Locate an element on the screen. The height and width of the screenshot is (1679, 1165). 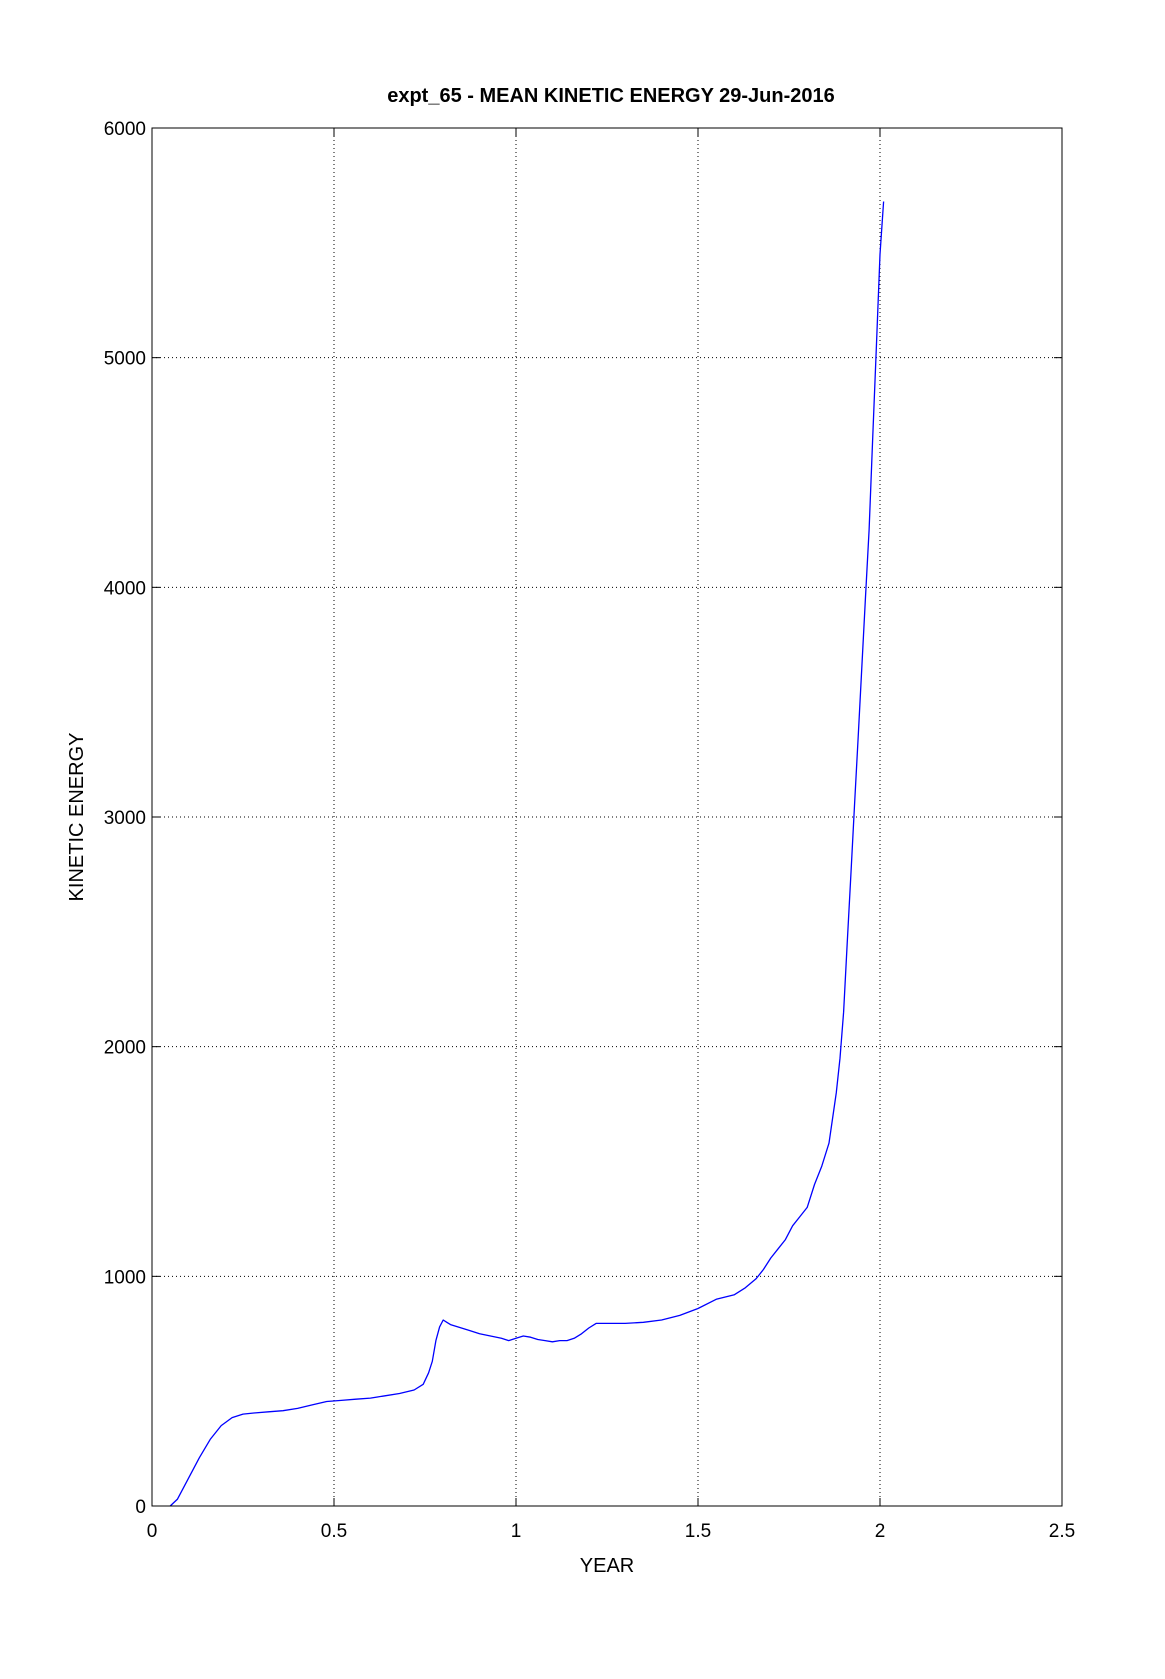
y-axis-title: KINETIC ENERGY is located at coordinates (77, 817).